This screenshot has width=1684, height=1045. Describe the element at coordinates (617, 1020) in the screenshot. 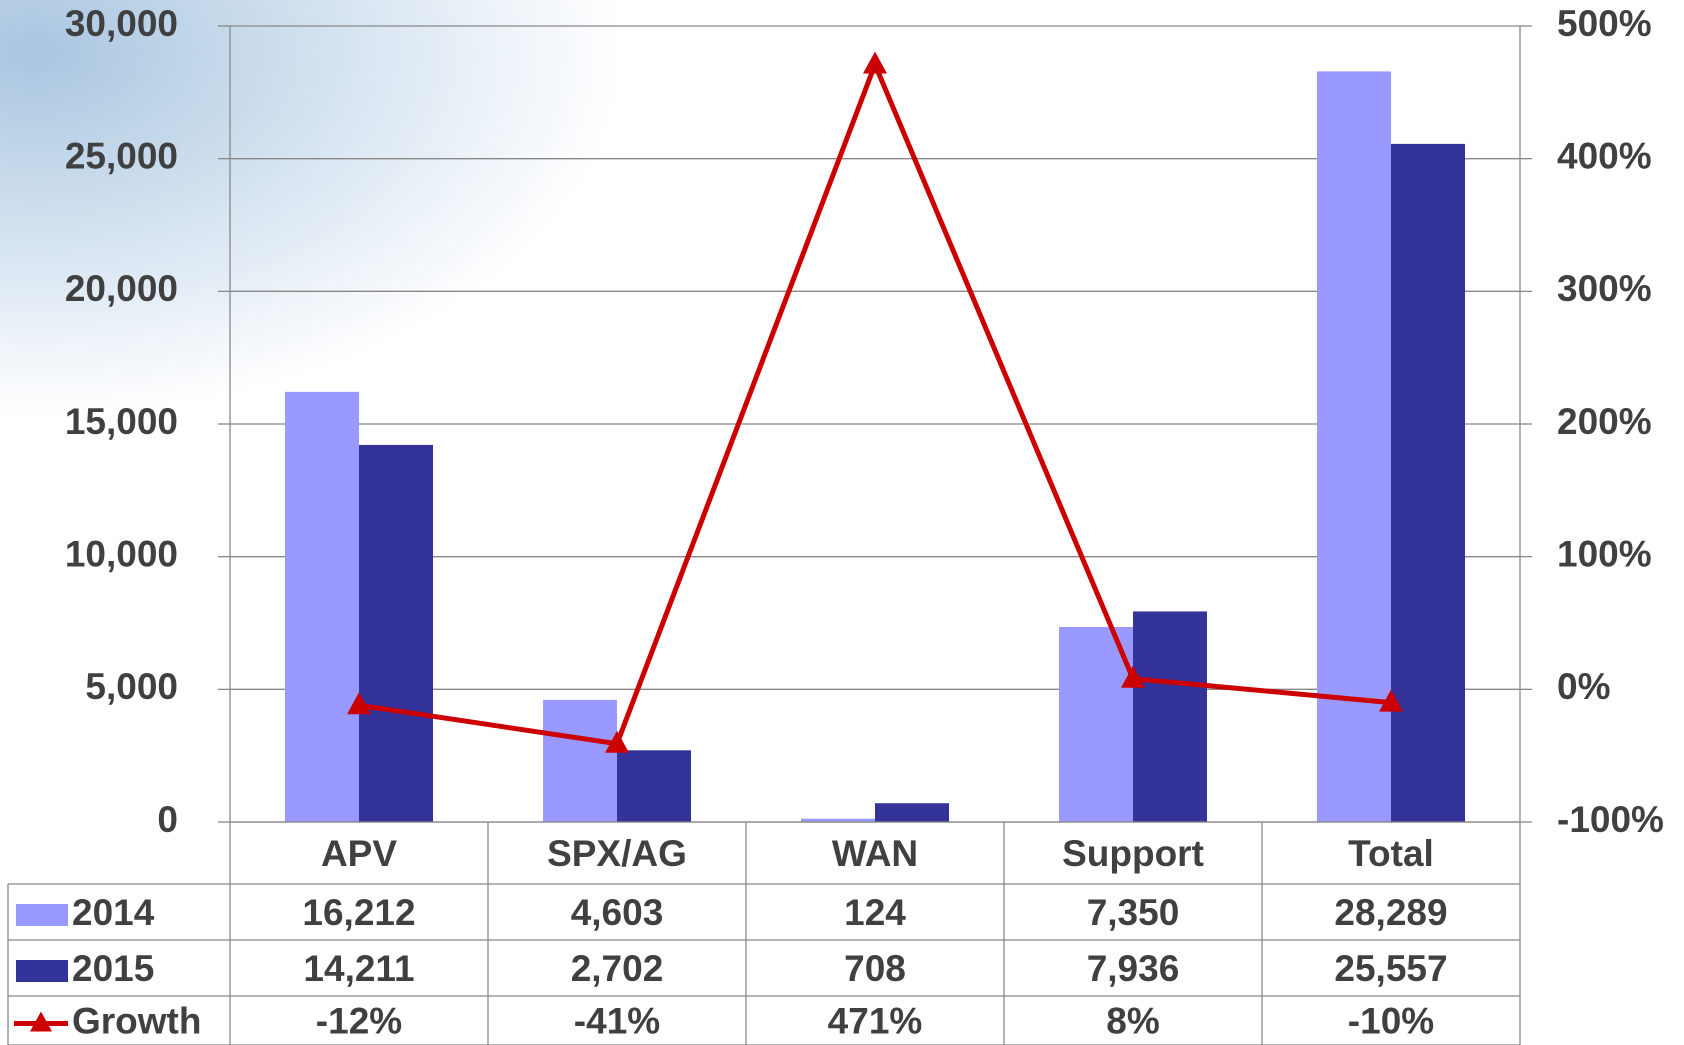

I see `table-value: -41%` at that location.